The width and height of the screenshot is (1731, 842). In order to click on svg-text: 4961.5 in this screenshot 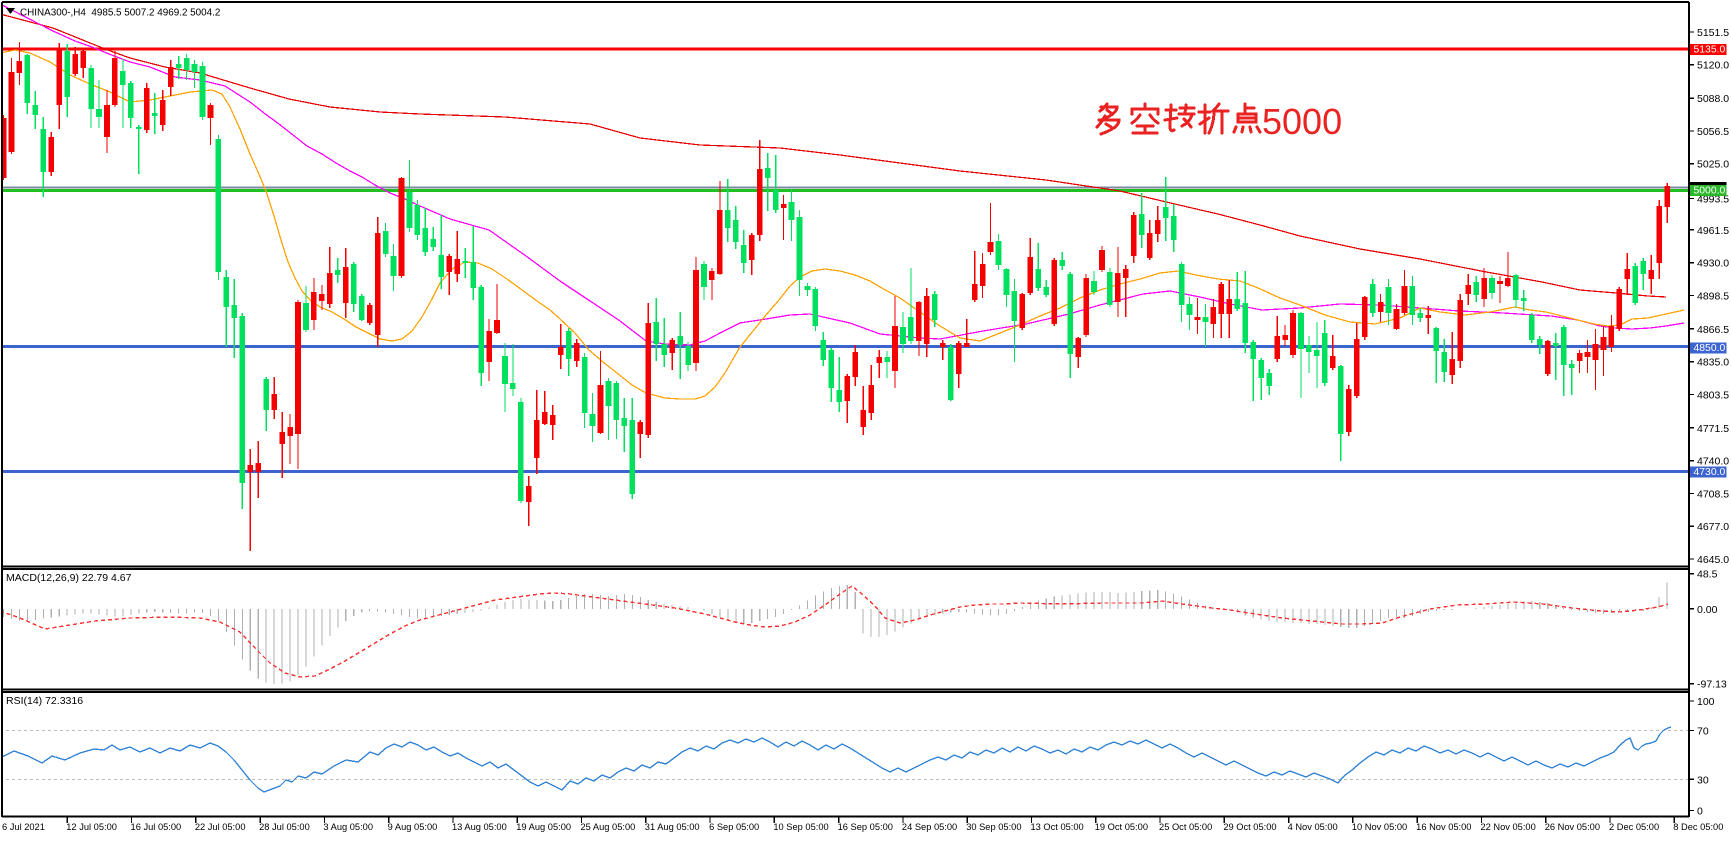, I will do `click(1713, 231)`.